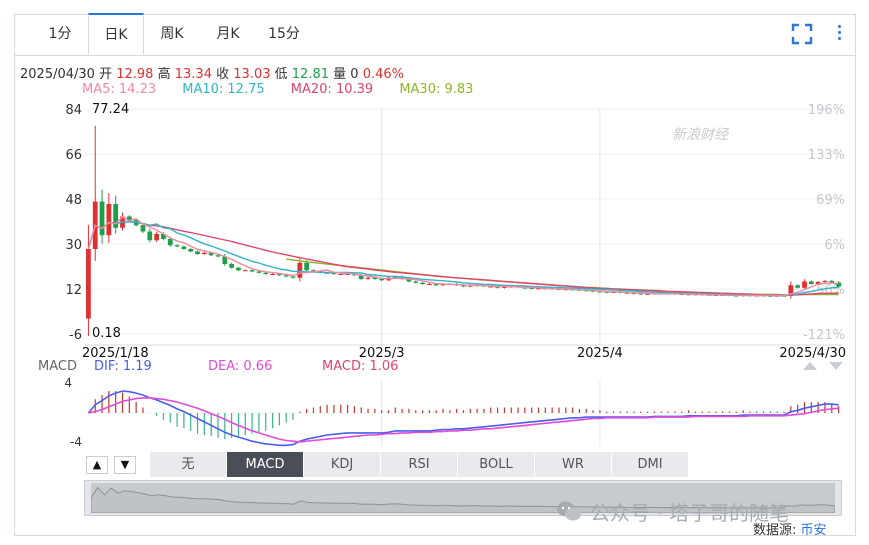  Describe the element at coordinates (240, 366) in the screenshot. I see `dea-legend: DEA: 0.66` at that location.